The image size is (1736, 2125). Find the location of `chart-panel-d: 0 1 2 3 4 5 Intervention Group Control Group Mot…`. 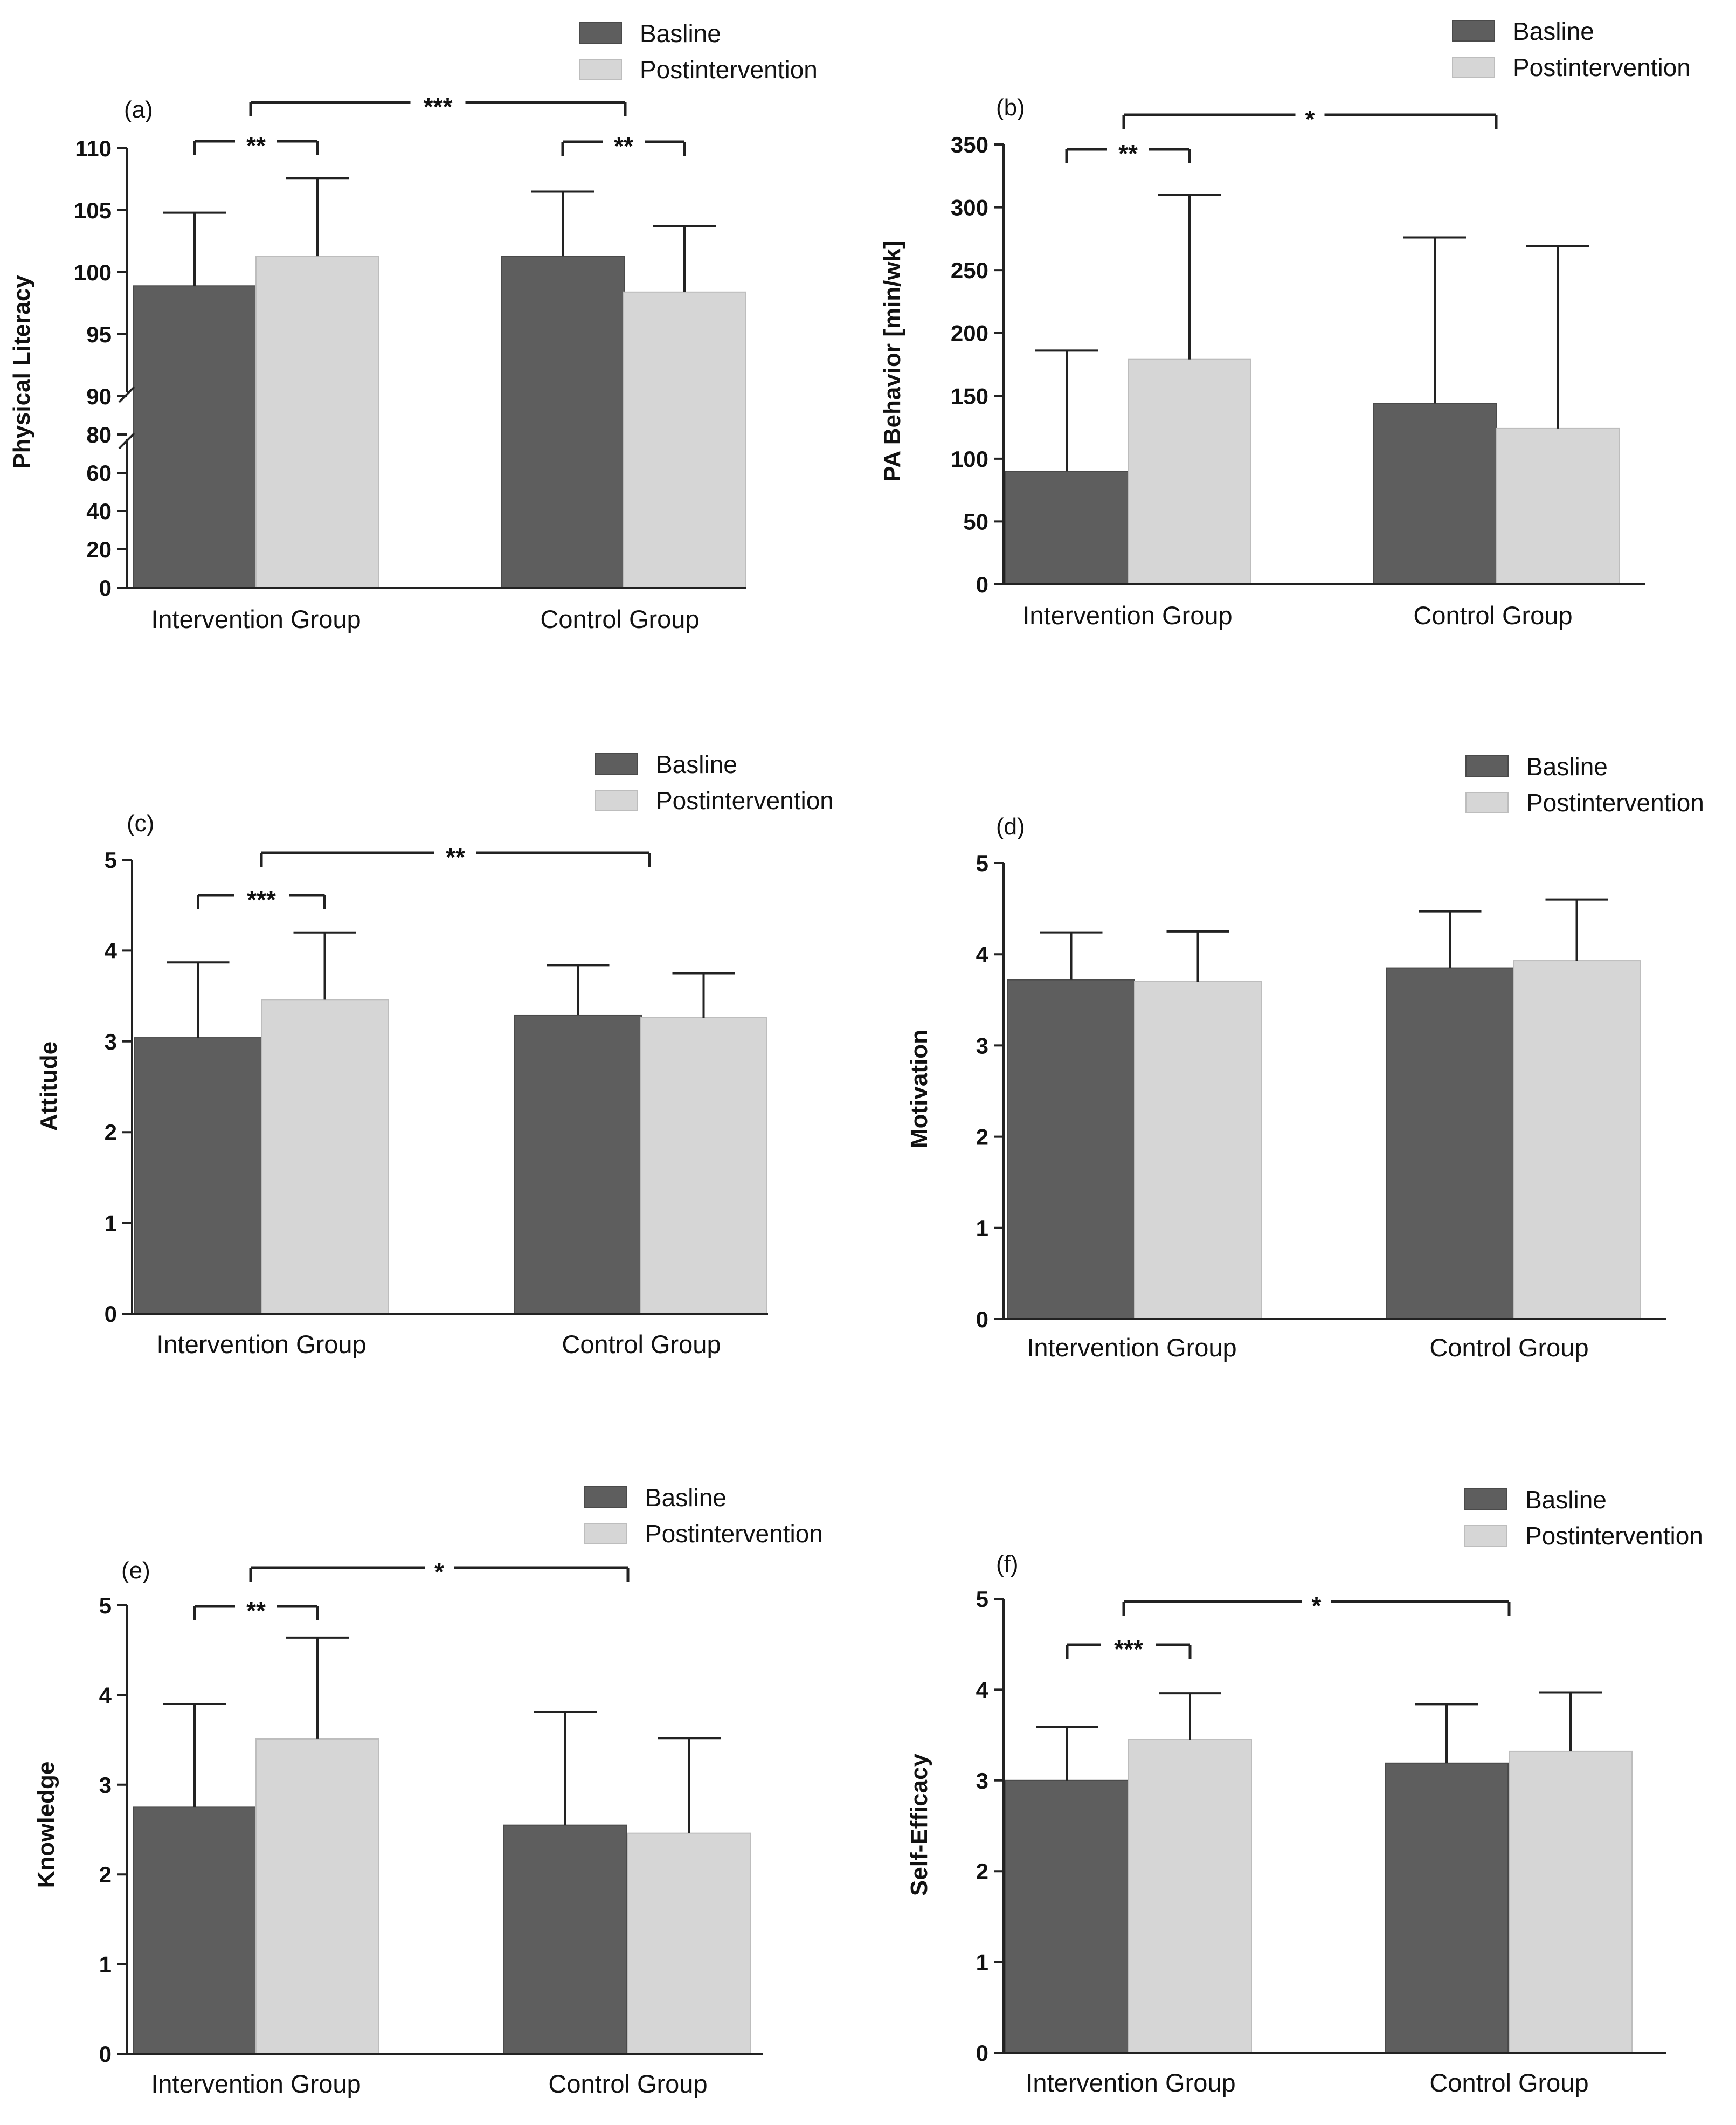

chart-panel-d: 0 1 2 3 4 5 Intervention Group Control Group Mot… is located at coordinates (1305, 1058).